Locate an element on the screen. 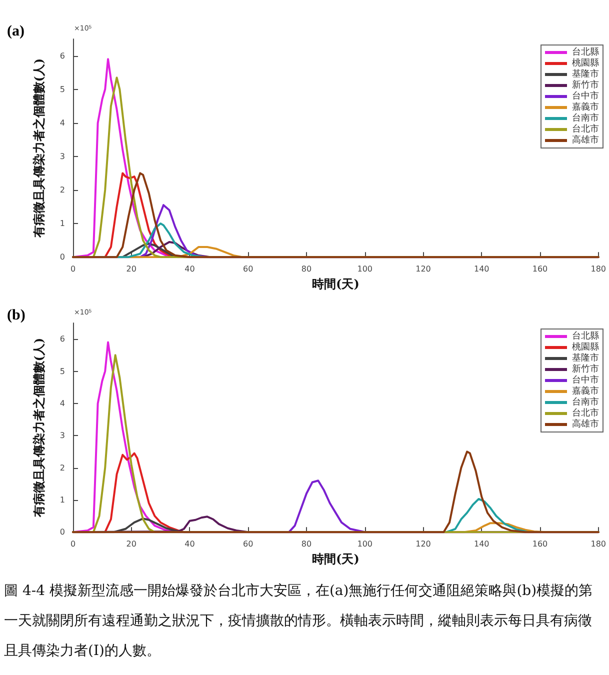  chart-title: (b) is located at coordinates (16, 316).